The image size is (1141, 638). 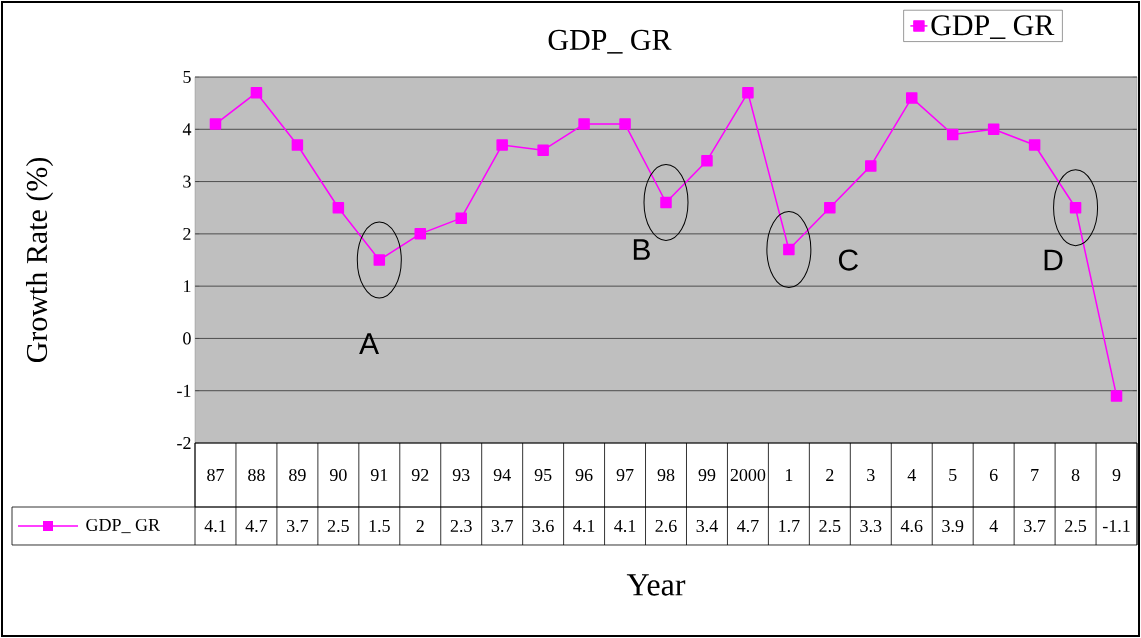 What do you see at coordinates (707, 475) in the screenshot?
I see `x-tick-label: 99` at bounding box center [707, 475].